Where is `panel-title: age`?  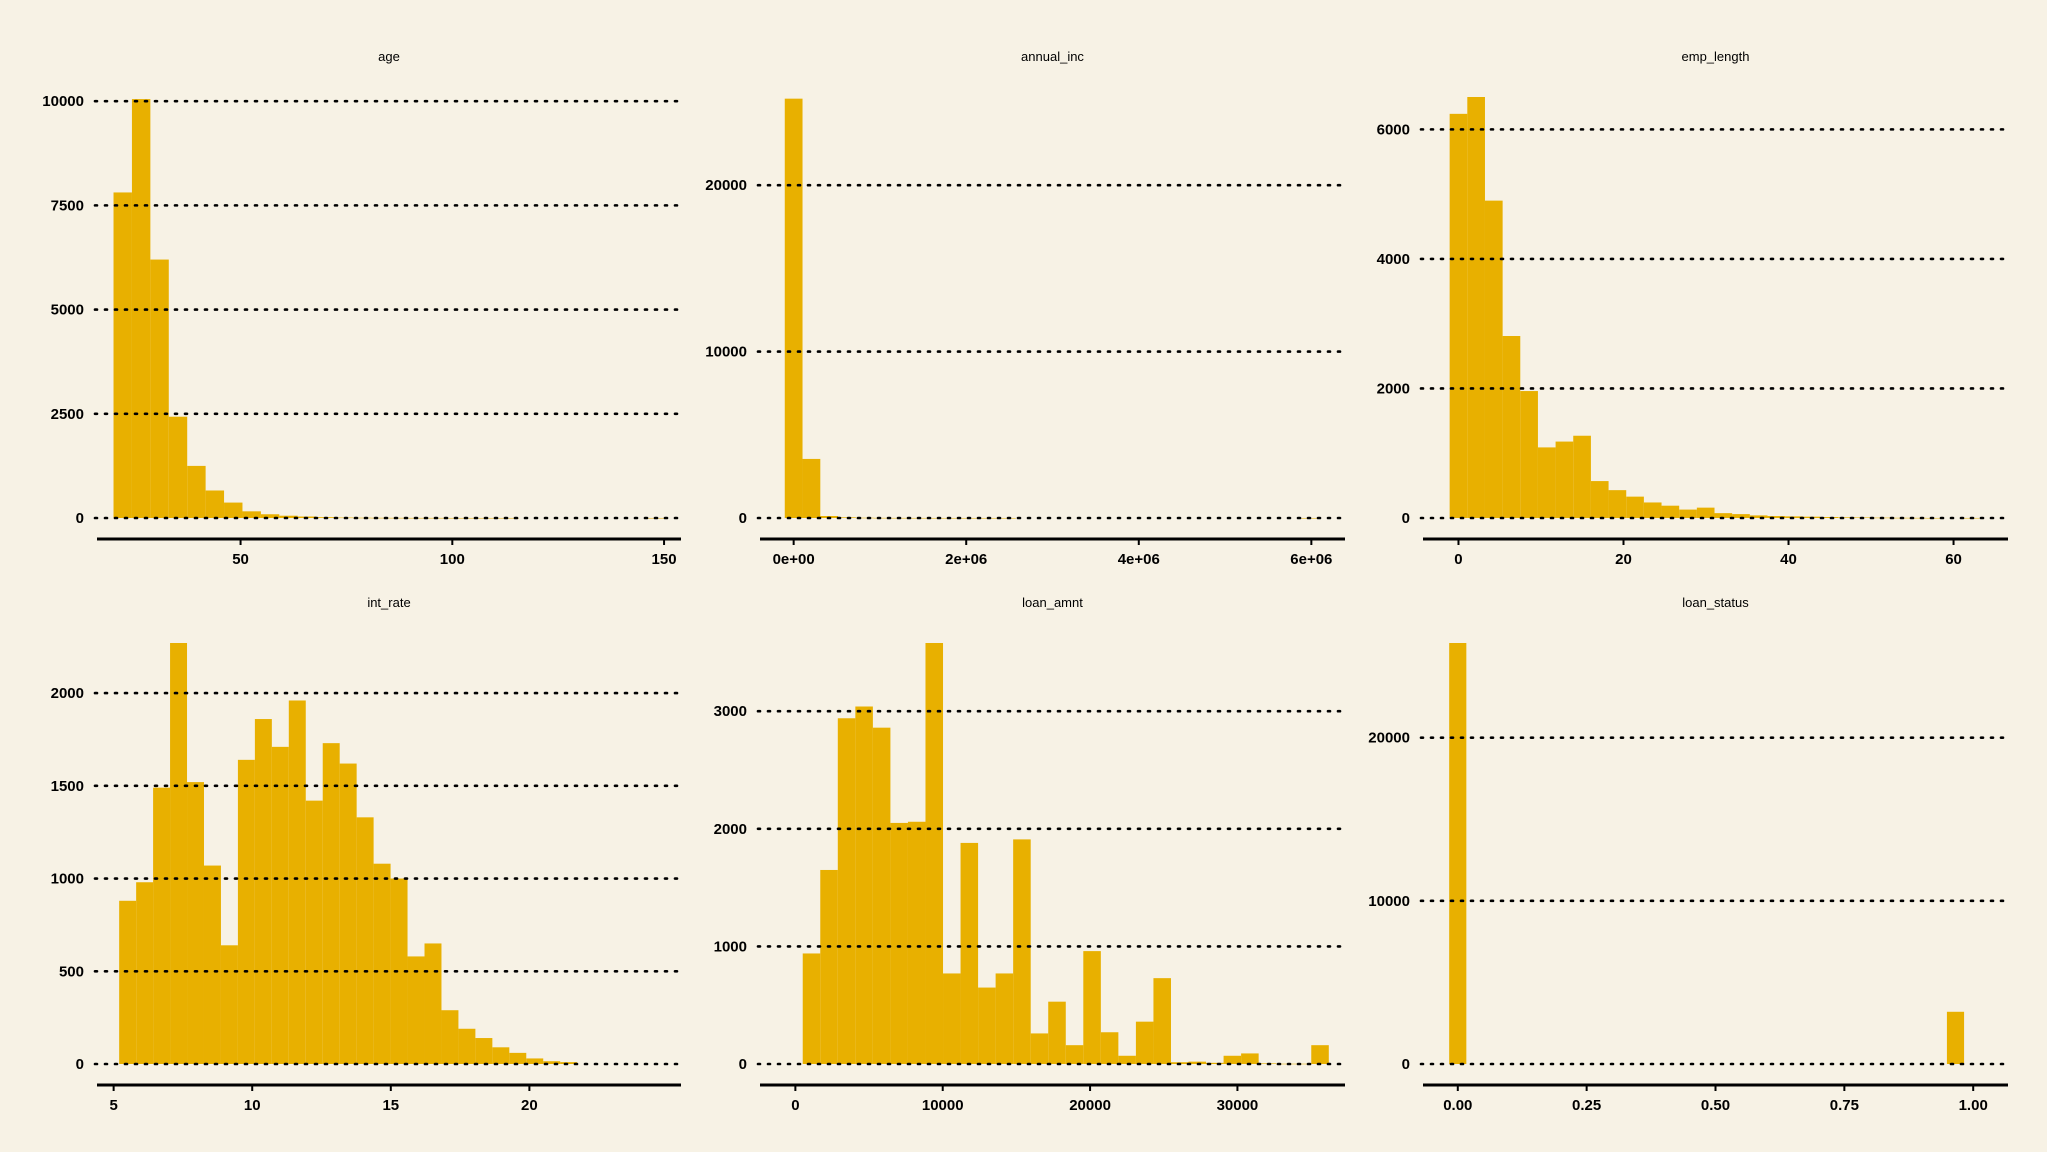
panel-title: age is located at coordinates (389, 56).